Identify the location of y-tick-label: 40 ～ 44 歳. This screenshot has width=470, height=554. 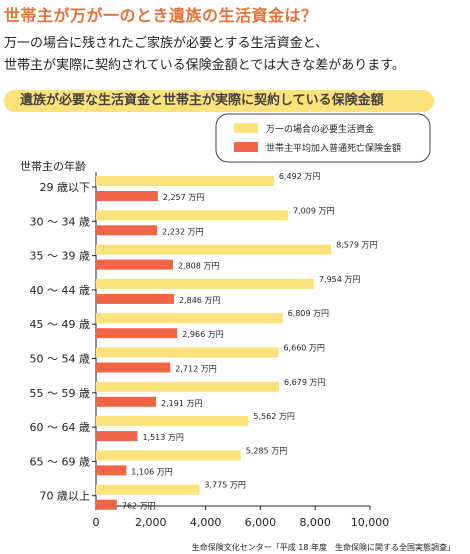
(60, 290).